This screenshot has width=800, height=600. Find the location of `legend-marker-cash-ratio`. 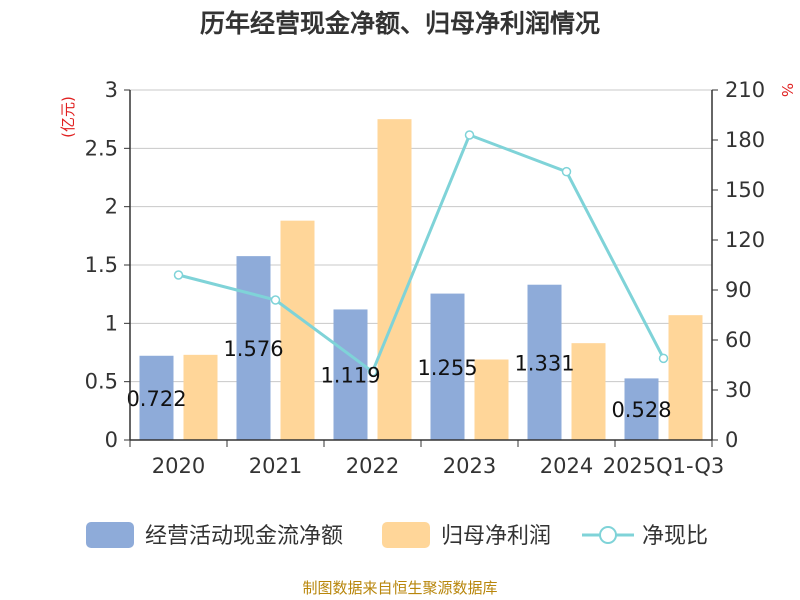

legend-marker-cash-ratio is located at coordinates (608, 535).